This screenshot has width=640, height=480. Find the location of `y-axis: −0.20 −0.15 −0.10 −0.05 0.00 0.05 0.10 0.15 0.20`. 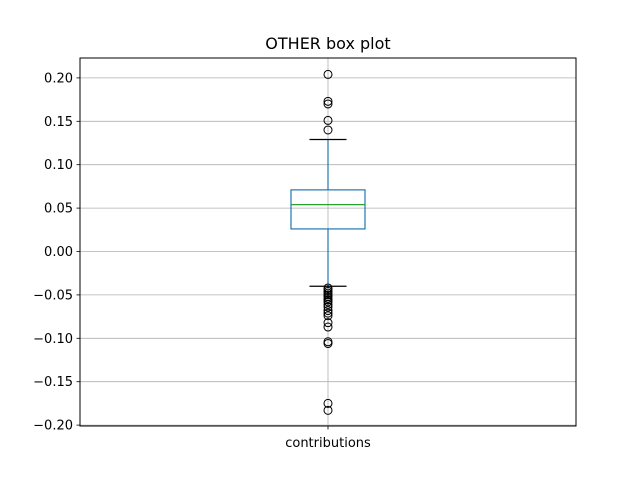

y-axis: −0.20 −0.15 −0.10 −0.05 0.00 0.05 0.10 0.15 0.20 is located at coordinates (56, 252).